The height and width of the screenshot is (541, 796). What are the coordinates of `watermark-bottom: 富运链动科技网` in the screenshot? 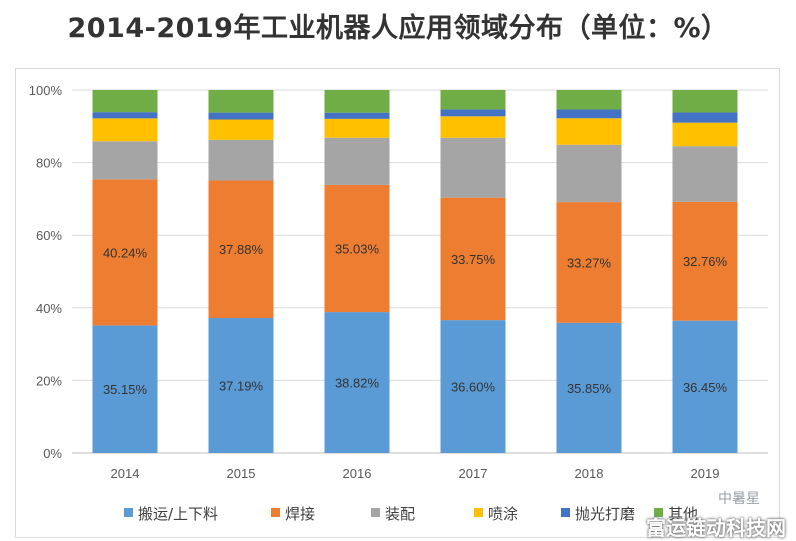 It's located at (716, 528).